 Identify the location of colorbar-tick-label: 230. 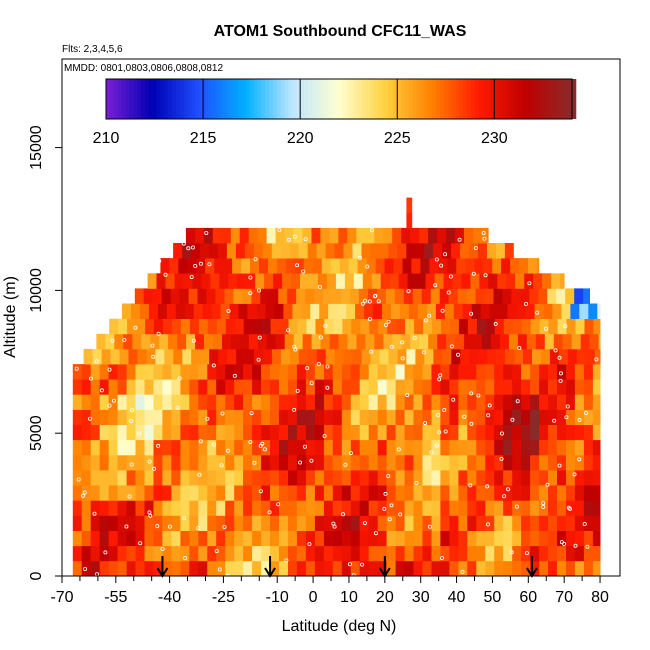
(494, 138).